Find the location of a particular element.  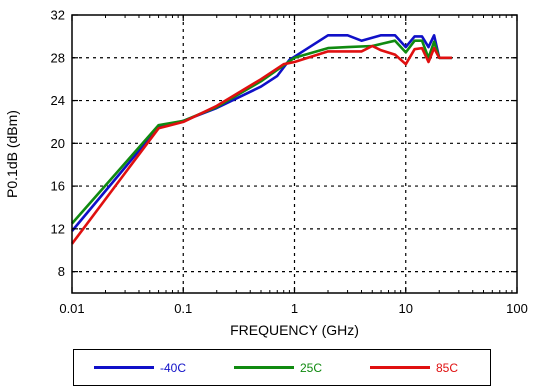

x-tick-label: 100 is located at coordinates (517, 308).